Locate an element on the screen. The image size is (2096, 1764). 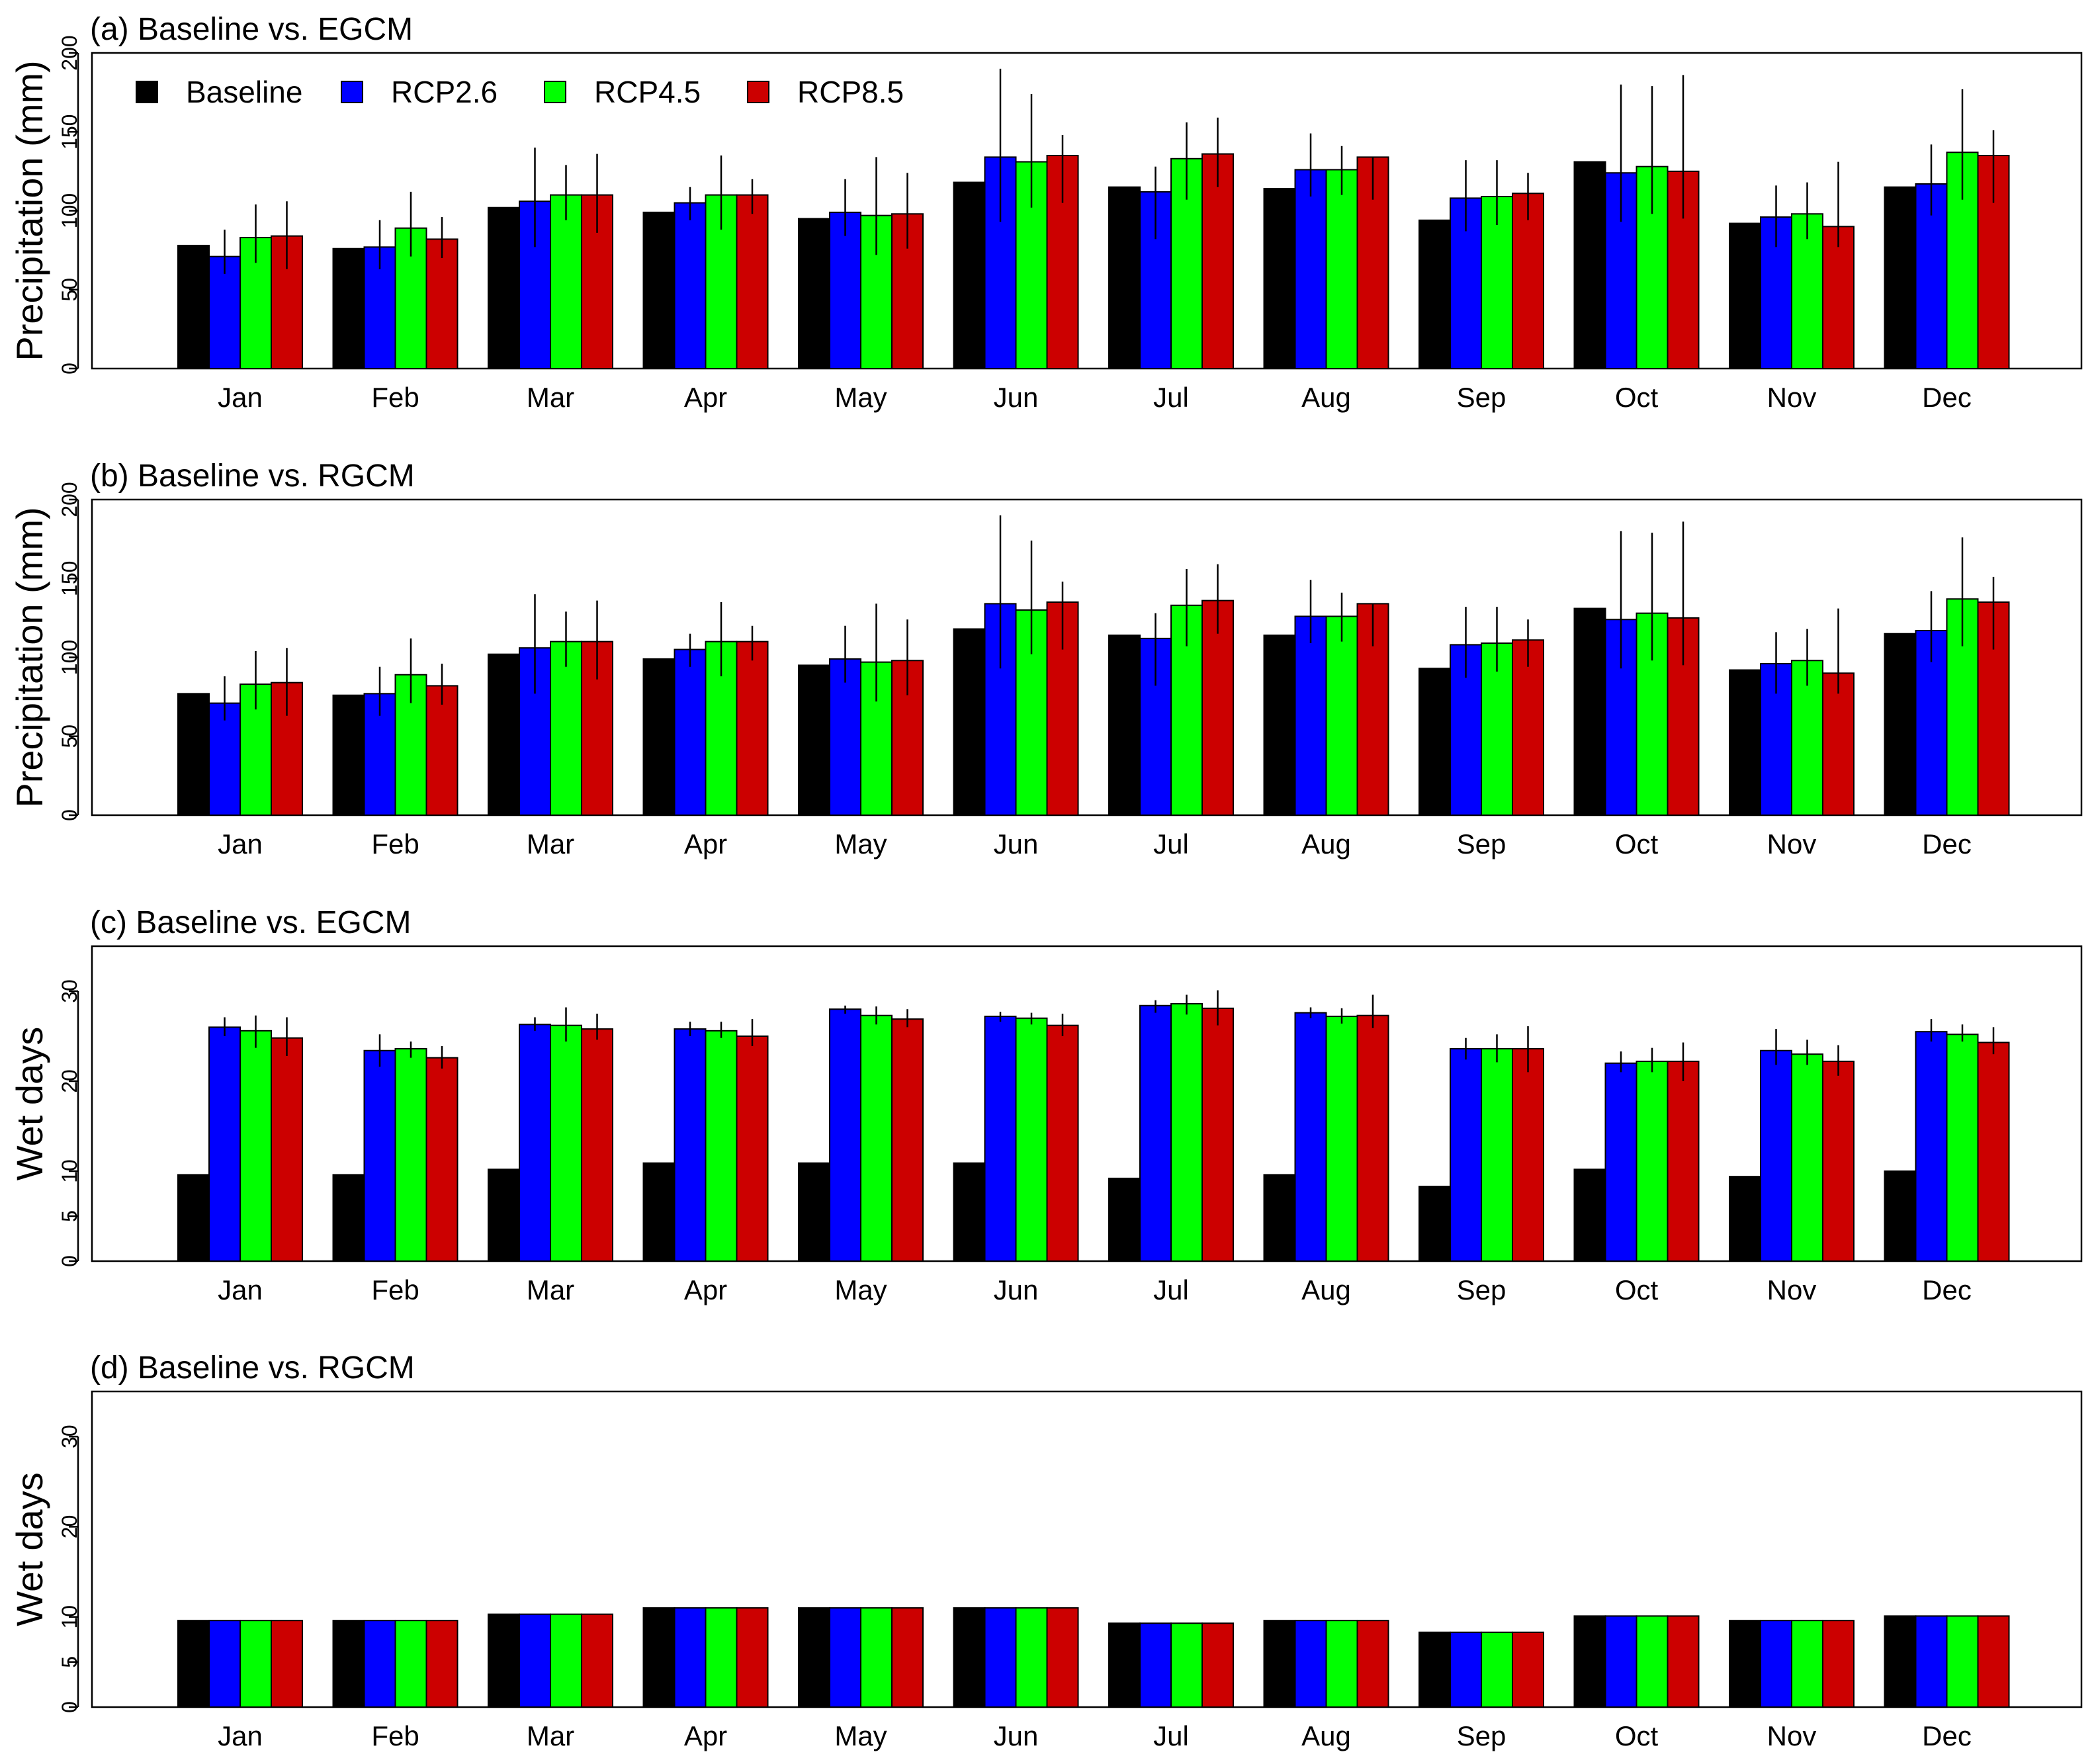
y-tick-label: 10 is located at coordinates (70, 1171).